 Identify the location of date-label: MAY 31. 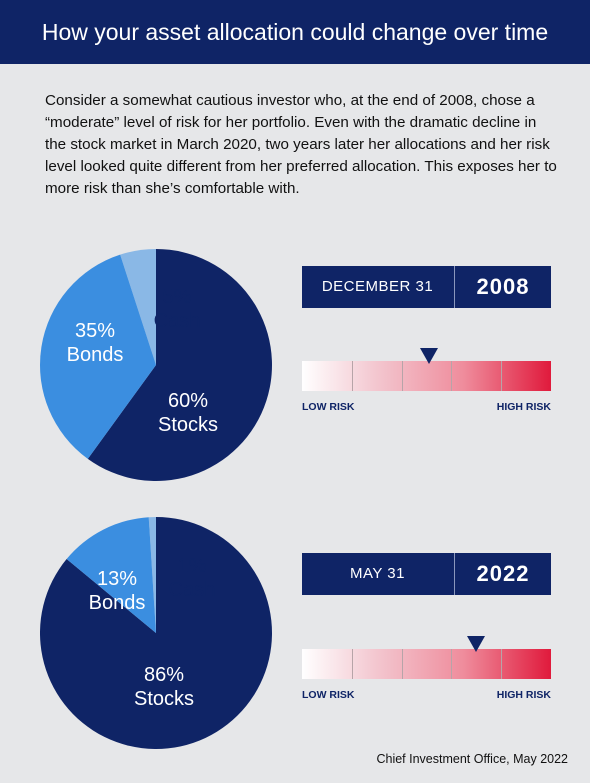
(377, 573).